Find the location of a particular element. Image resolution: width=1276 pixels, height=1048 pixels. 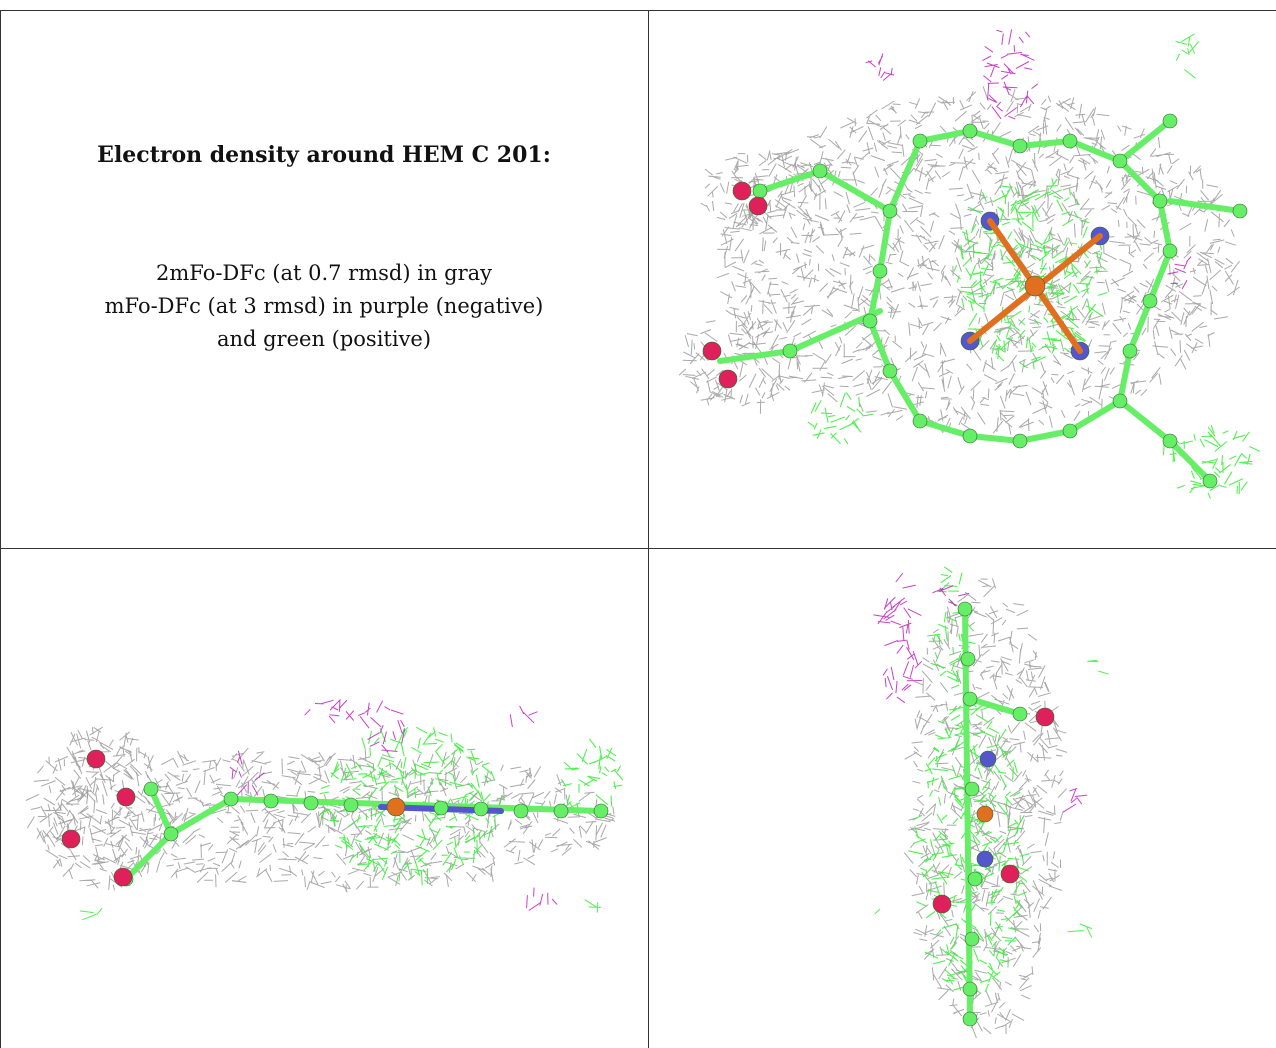

border-left is located at coordinates (0, 529).